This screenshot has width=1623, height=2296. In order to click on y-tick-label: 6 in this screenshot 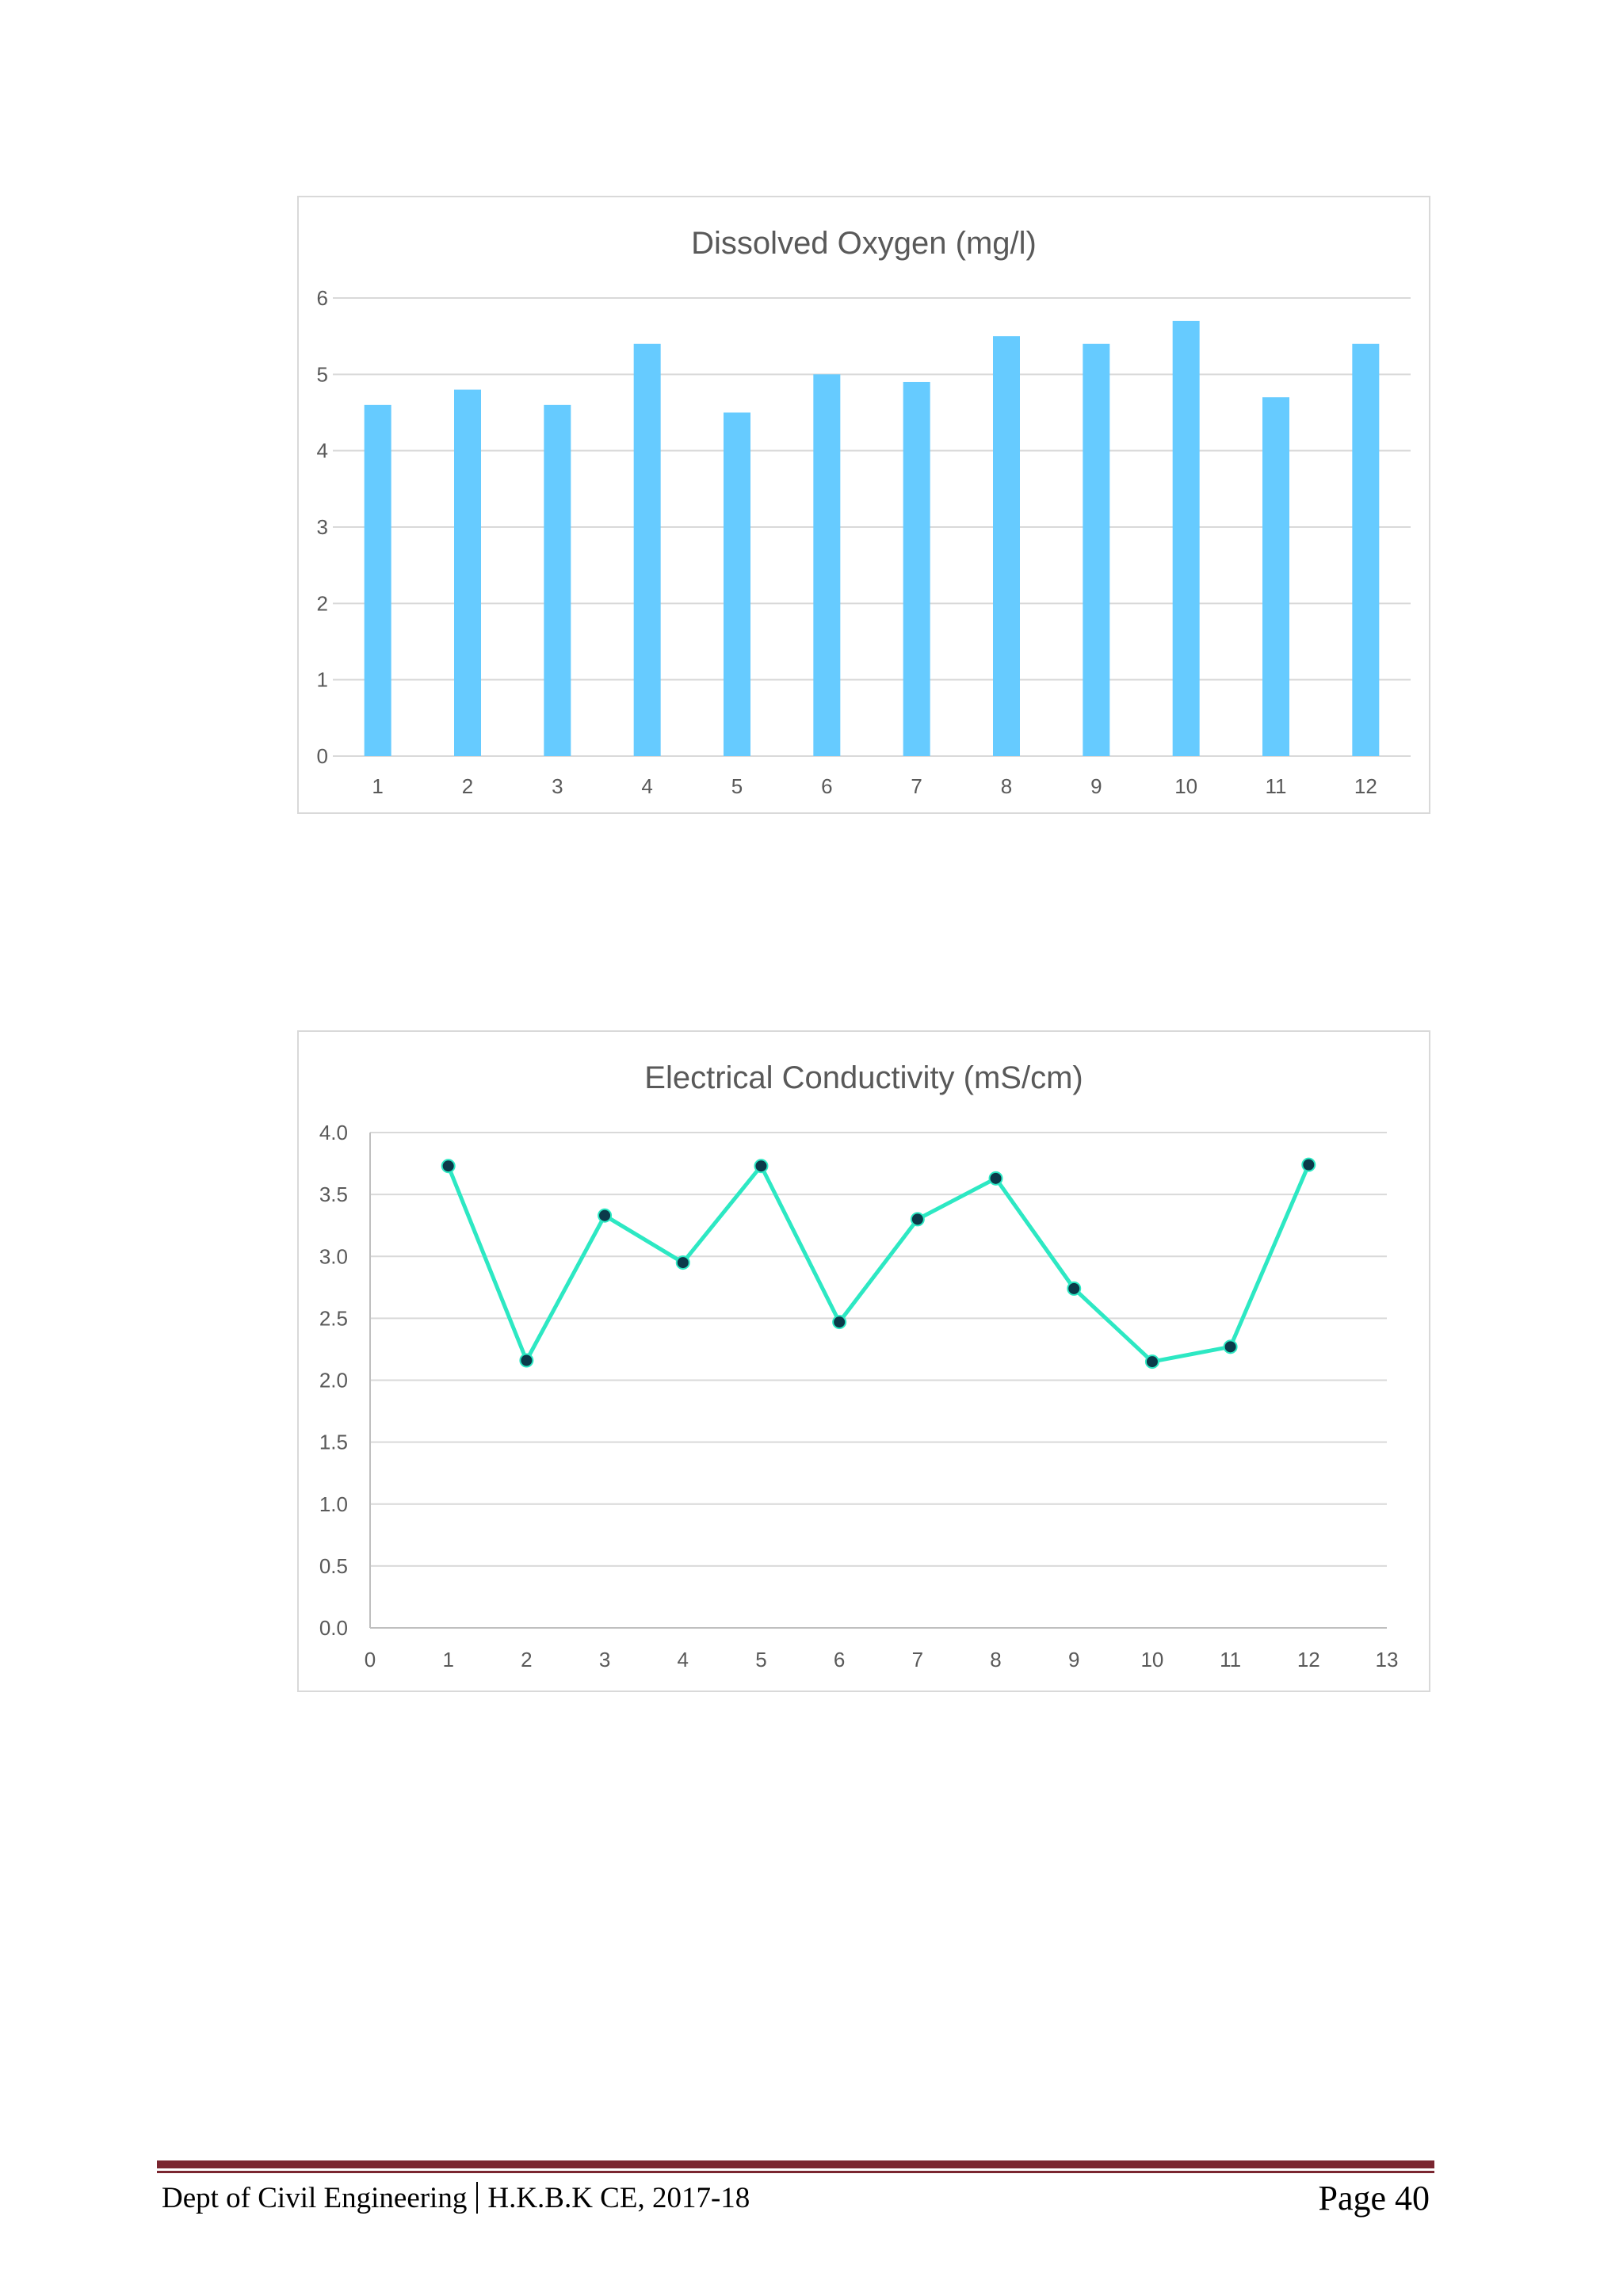, I will do `click(322, 298)`.